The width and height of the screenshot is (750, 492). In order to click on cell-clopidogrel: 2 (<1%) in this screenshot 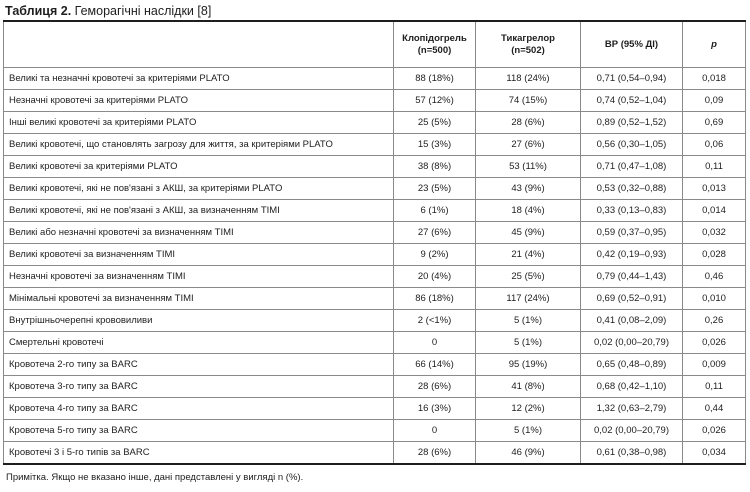, I will do `click(434, 320)`.